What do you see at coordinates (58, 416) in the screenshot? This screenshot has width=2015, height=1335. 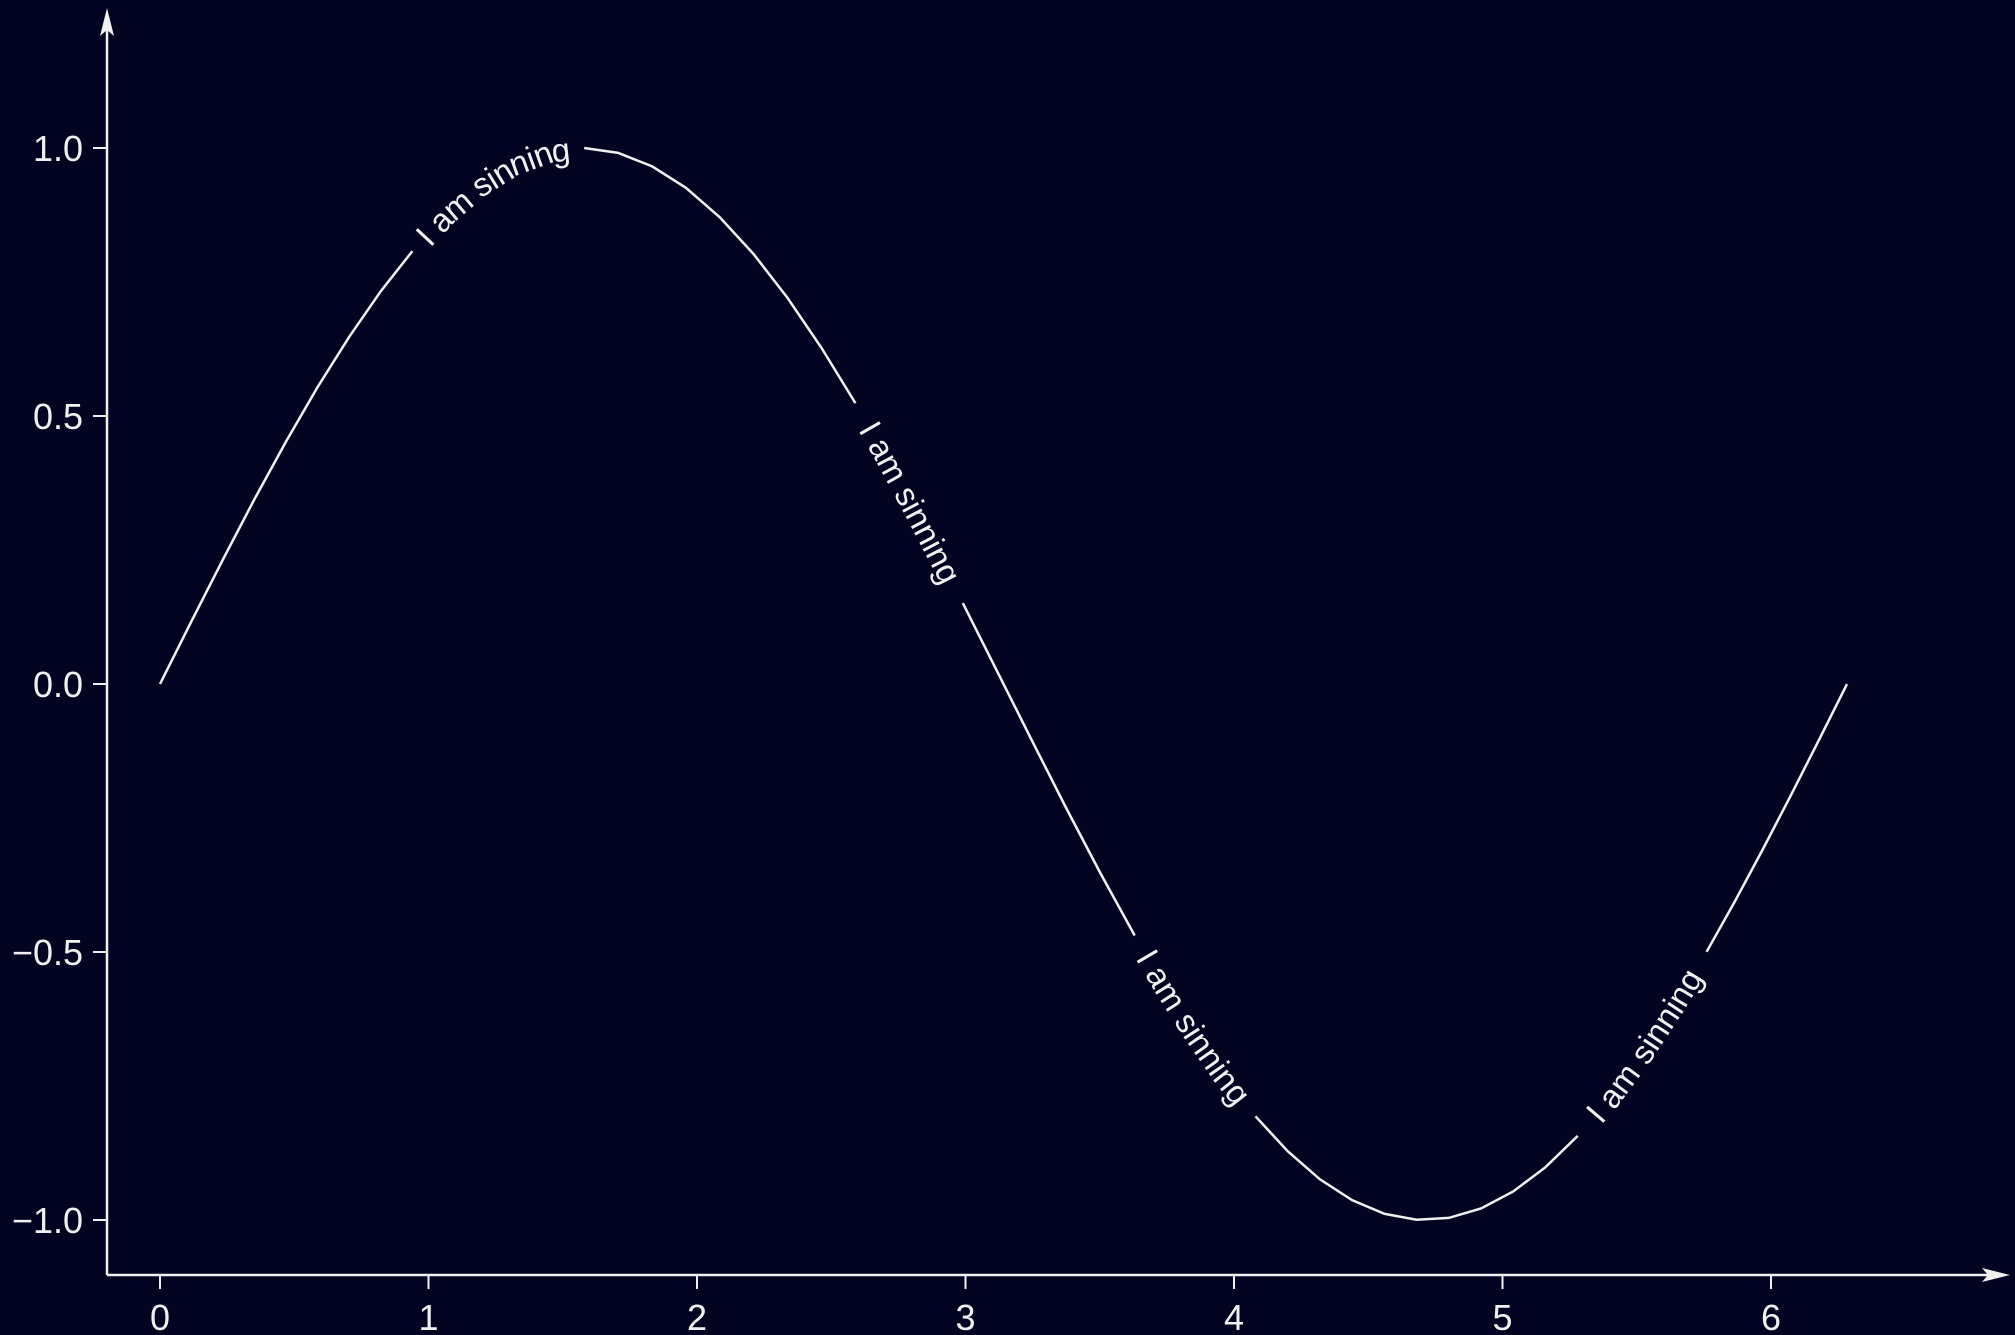 I see `y-tick-label: 0.5` at bounding box center [58, 416].